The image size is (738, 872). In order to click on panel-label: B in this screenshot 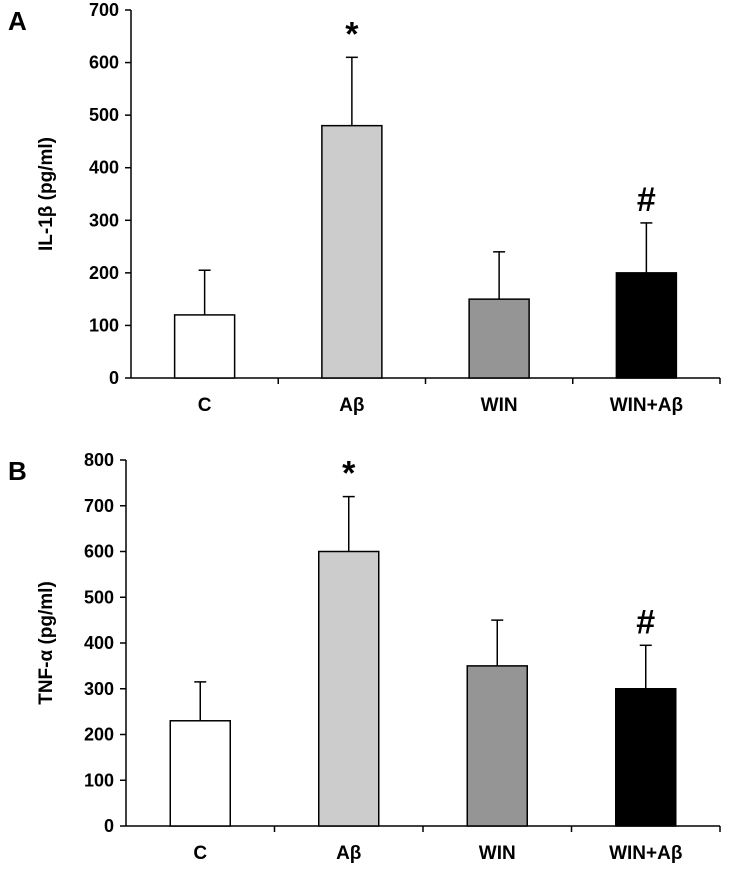, I will do `click(17, 471)`.